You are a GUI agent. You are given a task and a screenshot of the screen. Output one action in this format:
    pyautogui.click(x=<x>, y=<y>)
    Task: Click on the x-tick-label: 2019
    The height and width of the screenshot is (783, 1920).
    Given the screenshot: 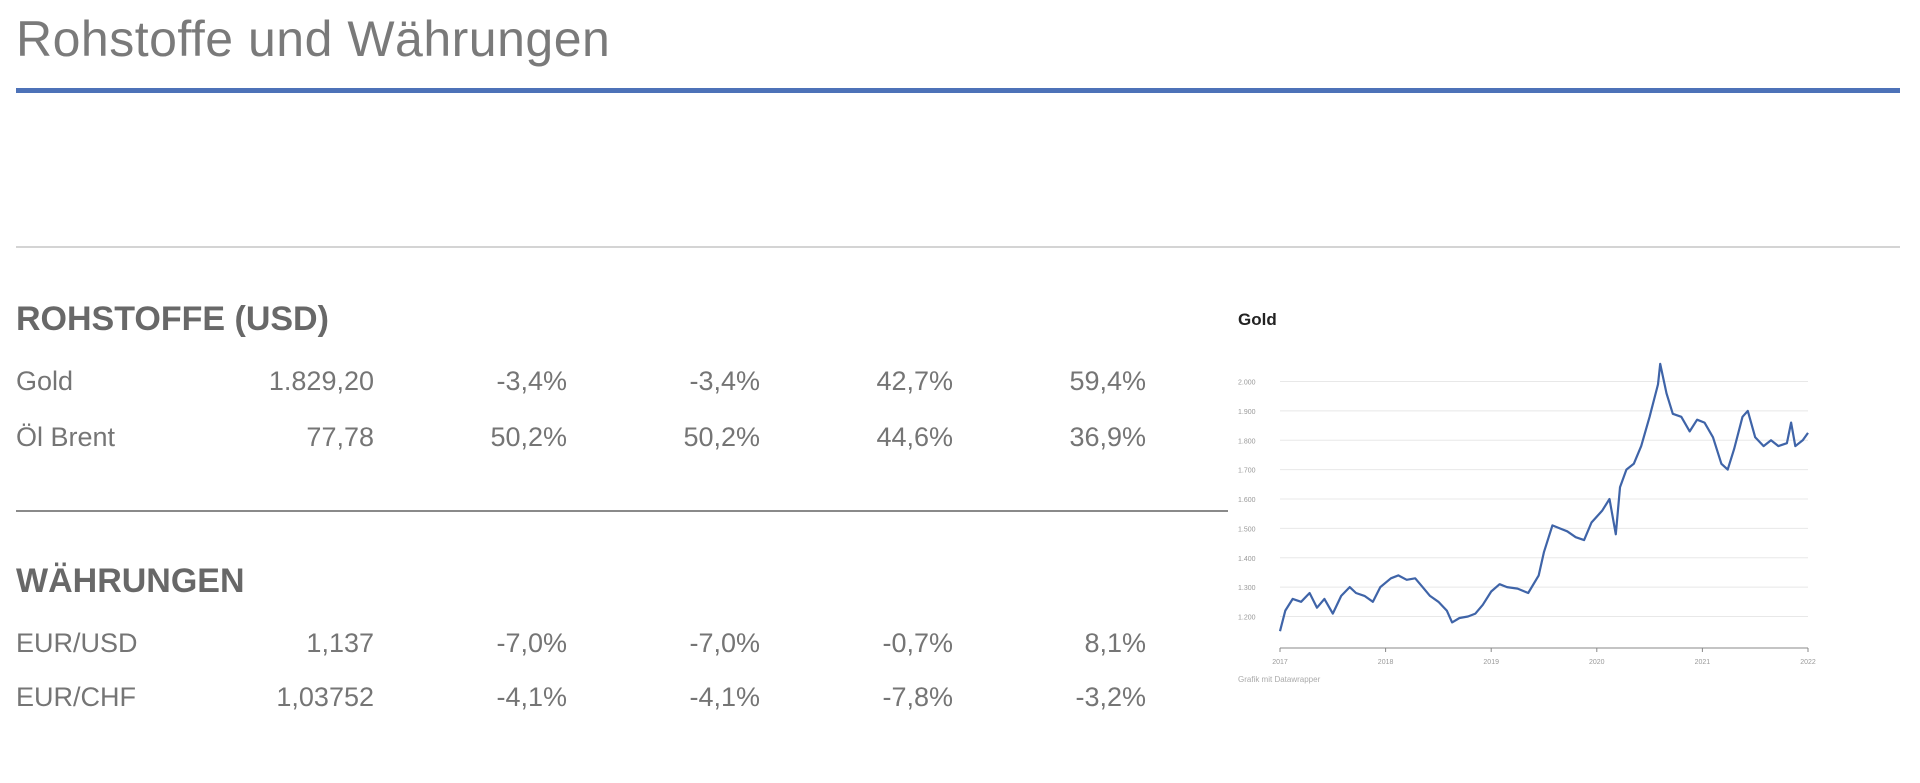 What is the action you would take?
    pyautogui.click(x=1491, y=662)
    